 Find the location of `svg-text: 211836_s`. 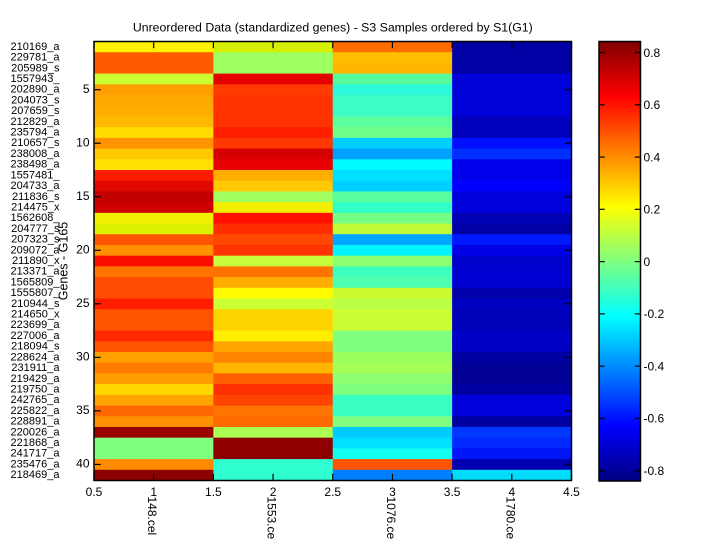

svg-text: 211836_s is located at coordinates (36, 197).